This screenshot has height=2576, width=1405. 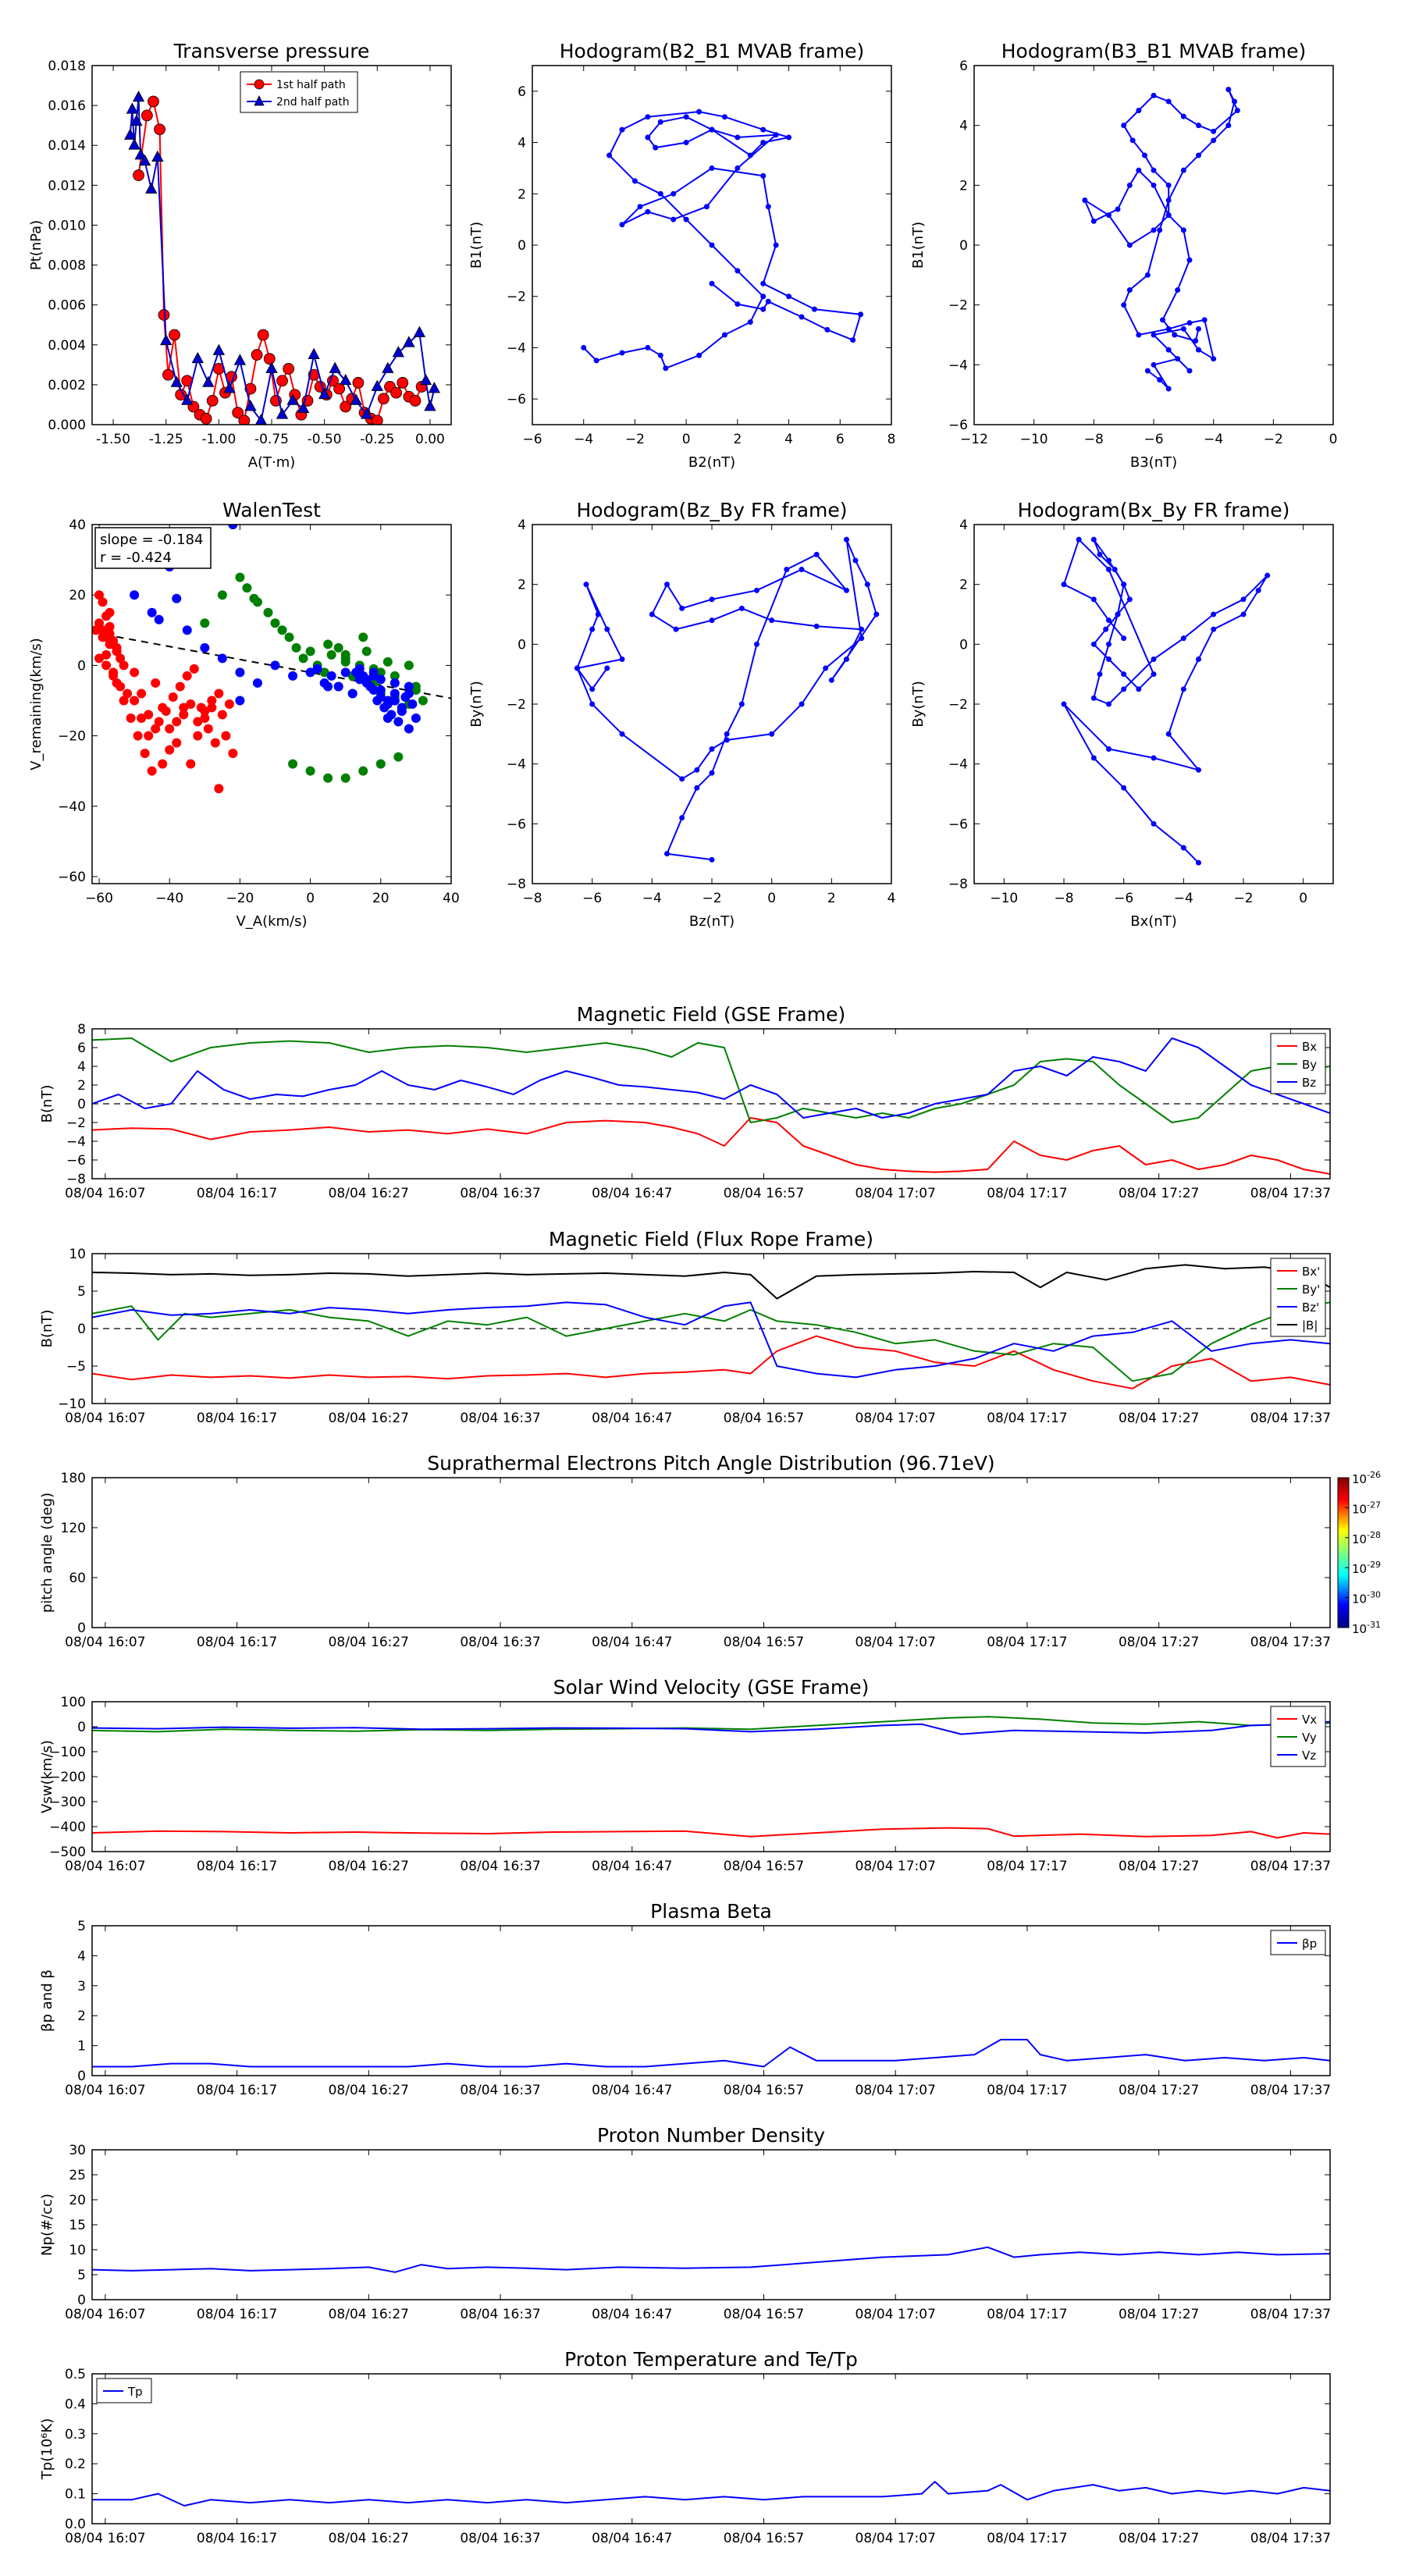 What do you see at coordinates (1309, 1083) in the screenshot?
I see `legend-label: Bz` at bounding box center [1309, 1083].